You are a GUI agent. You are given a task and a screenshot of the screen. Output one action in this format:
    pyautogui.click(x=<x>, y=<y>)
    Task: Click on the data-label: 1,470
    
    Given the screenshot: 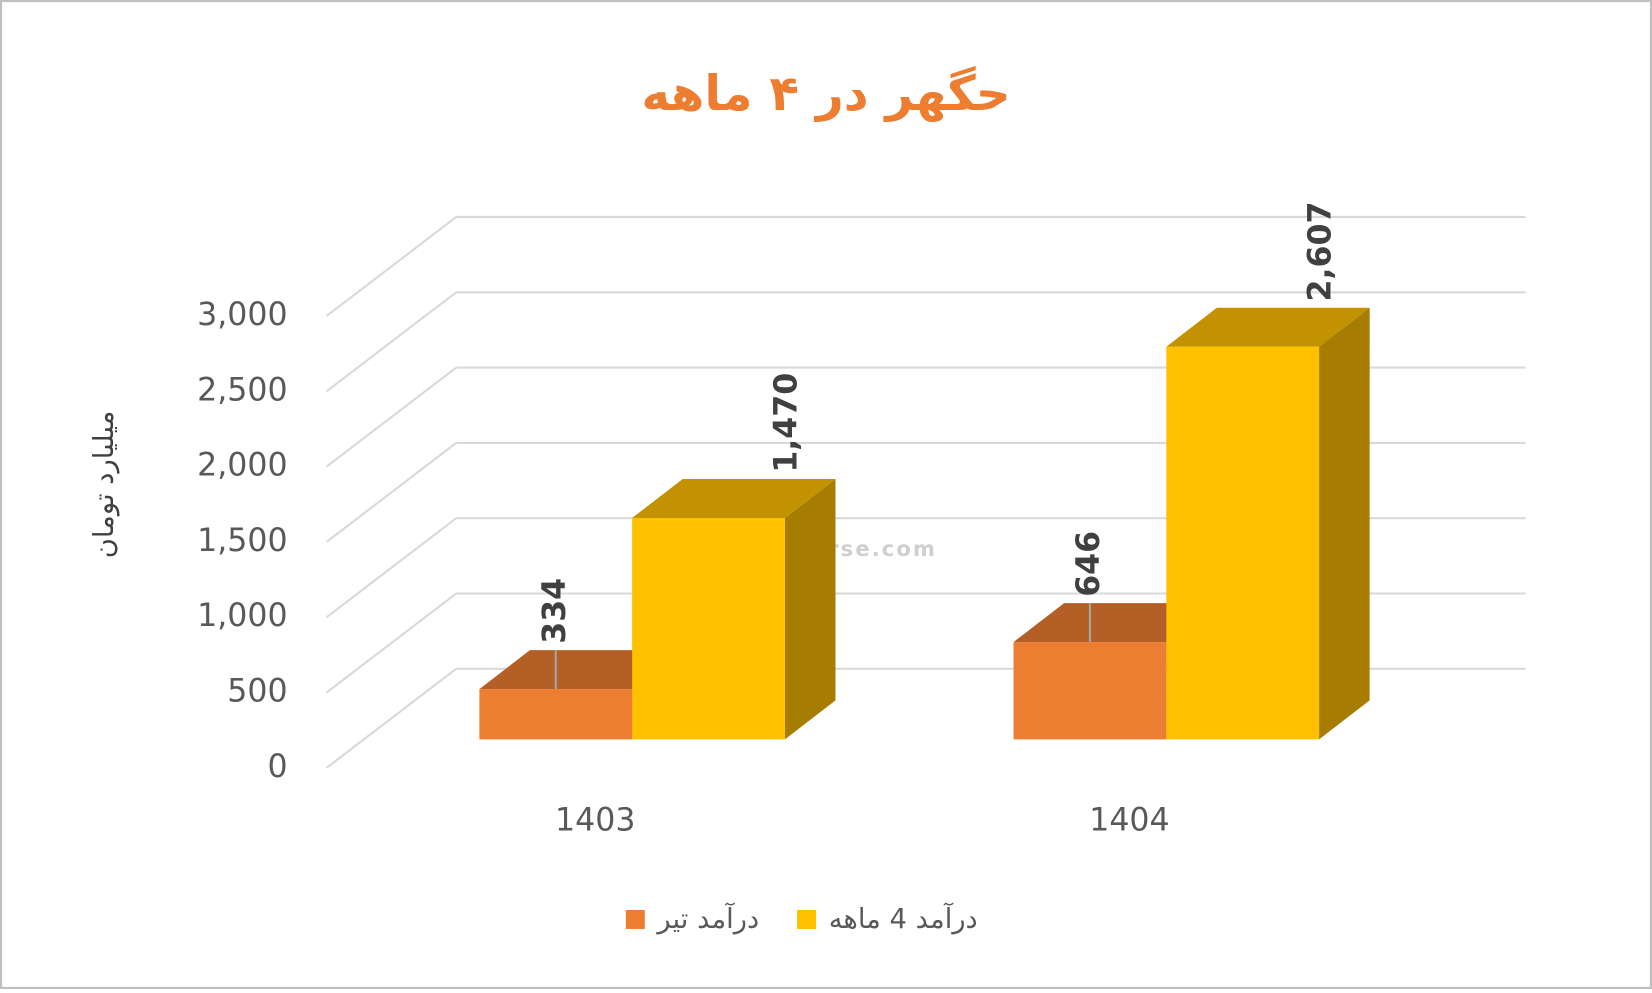 What is the action you would take?
    pyautogui.click(x=787, y=423)
    